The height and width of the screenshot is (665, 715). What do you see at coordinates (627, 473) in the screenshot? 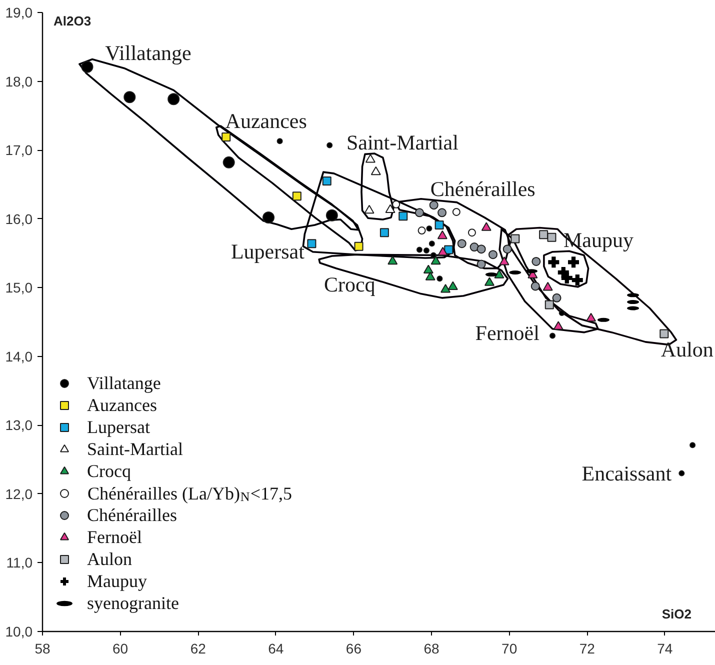
I see `annotation: Encaissant` at bounding box center [627, 473].